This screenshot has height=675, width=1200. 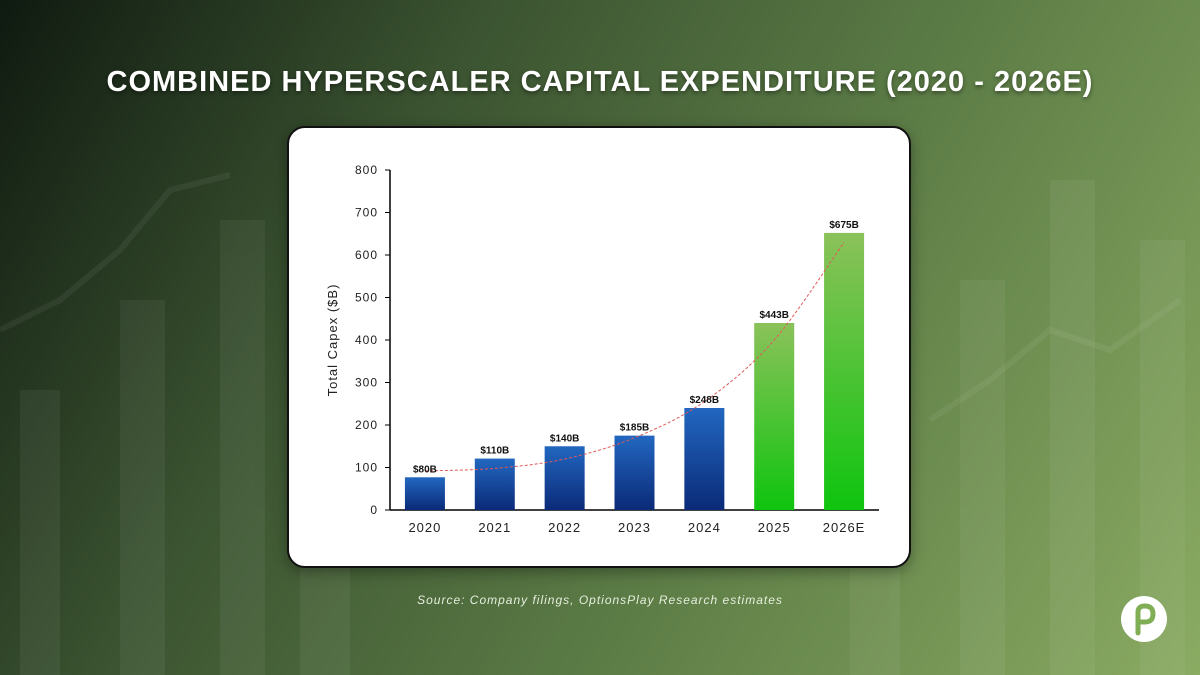 I want to click on bar-2024, so click(x=704, y=459).